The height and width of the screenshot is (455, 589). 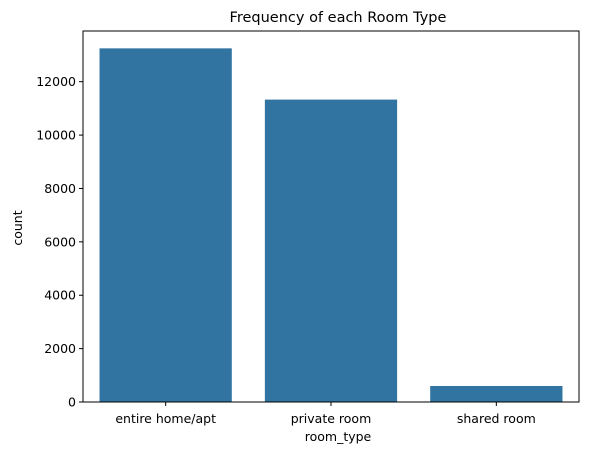 I want to click on y-tick-label: 12000, so click(x=56, y=81).